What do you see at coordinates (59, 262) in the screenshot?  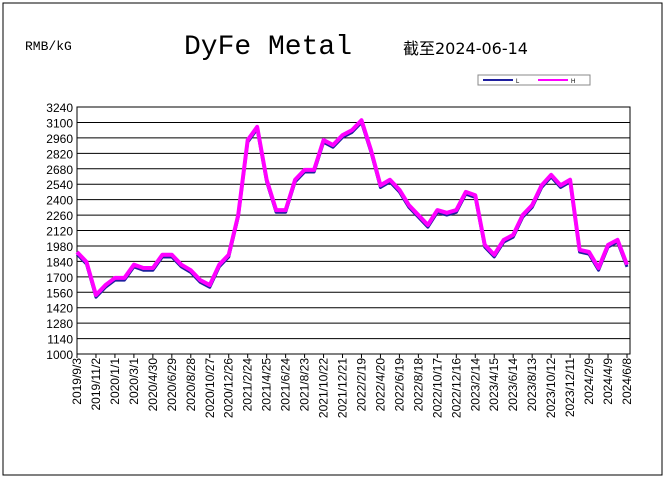 I see `y-tick-label: 1840` at bounding box center [59, 262].